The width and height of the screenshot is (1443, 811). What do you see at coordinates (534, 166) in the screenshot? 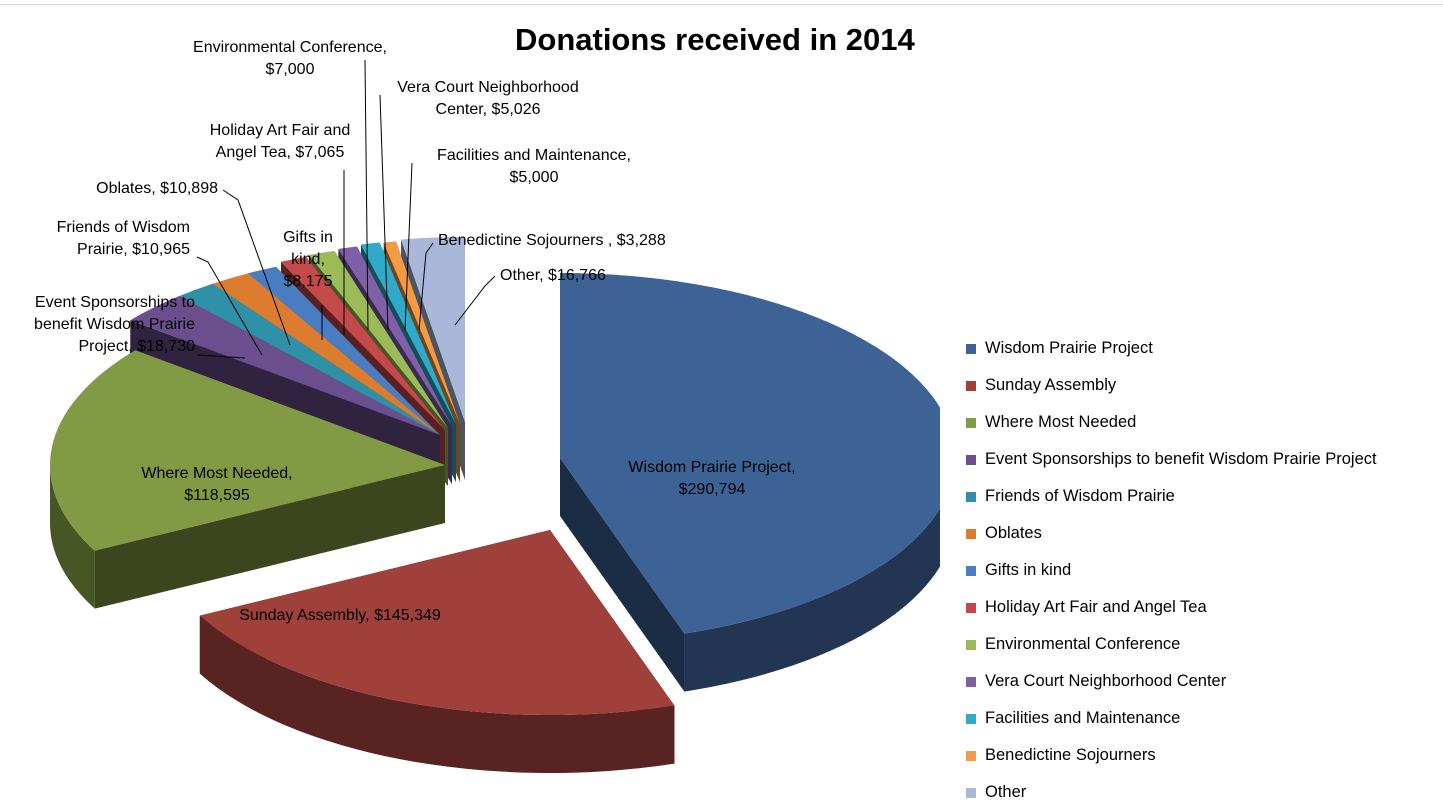
I see `data-label-facilities-and-maintenance: Facilities and Maintenance, $5,000` at bounding box center [534, 166].